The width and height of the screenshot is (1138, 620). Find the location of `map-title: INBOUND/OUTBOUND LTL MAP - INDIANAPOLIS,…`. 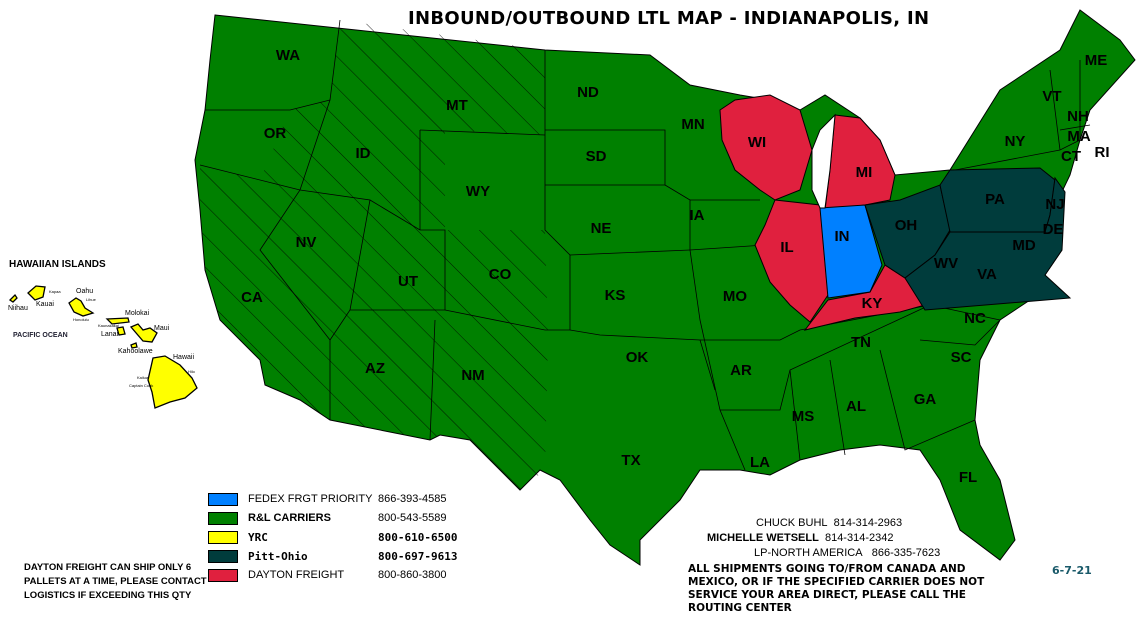

map-title: INBOUND/OUTBOUND LTL MAP - INDIANAPOLIS,… is located at coordinates (669, 18).